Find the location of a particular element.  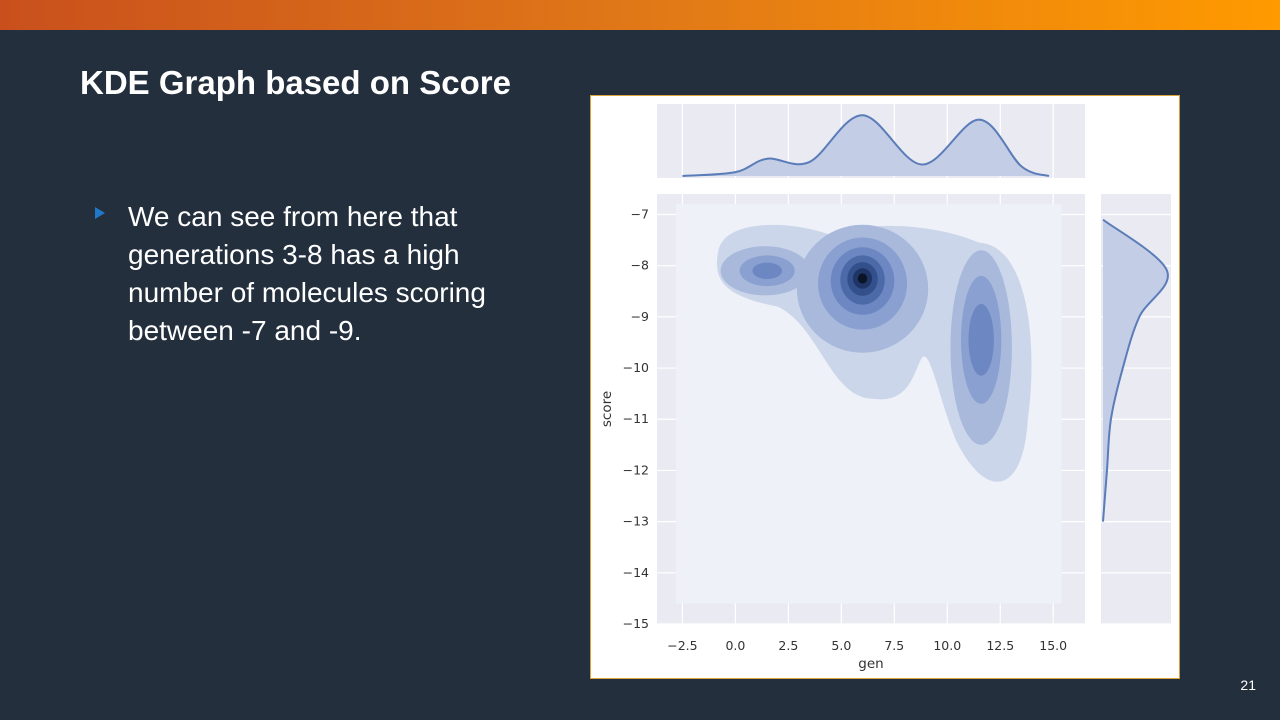

y-axis-label: score is located at coordinates (607, 409).